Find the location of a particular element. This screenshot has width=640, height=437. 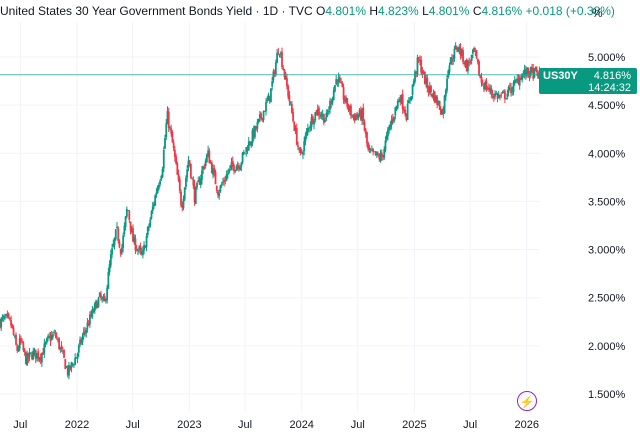

badge-countdown: 14:24:32 is located at coordinates (609, 88).